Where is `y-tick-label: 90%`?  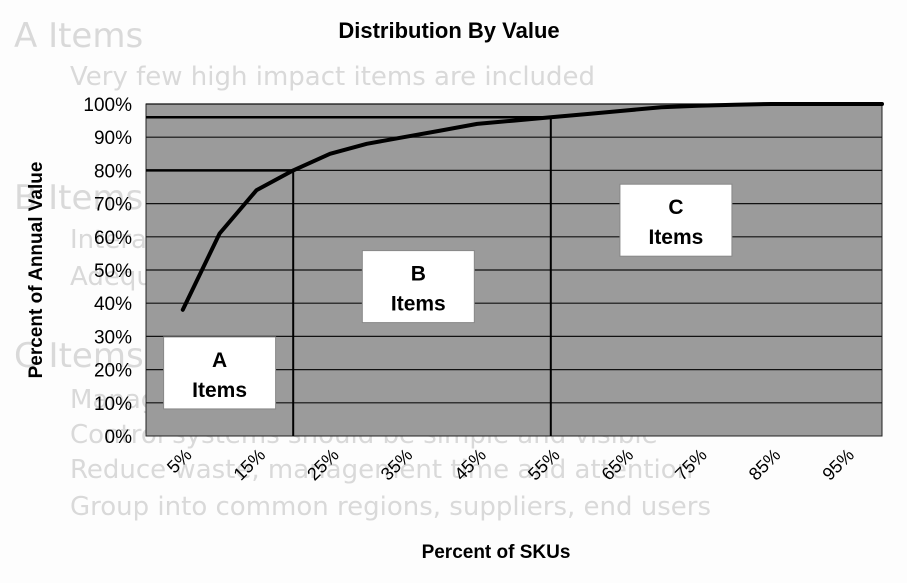
y-tick-label: 90% is located at coordinates (113, 138).